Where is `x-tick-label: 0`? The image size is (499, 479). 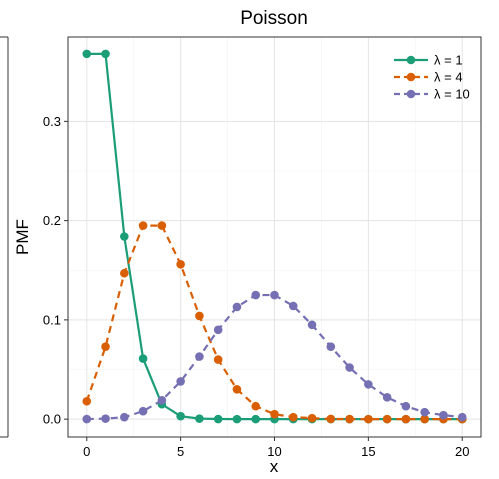 x-tick-label: 0 is located at coordinates (86, 451).